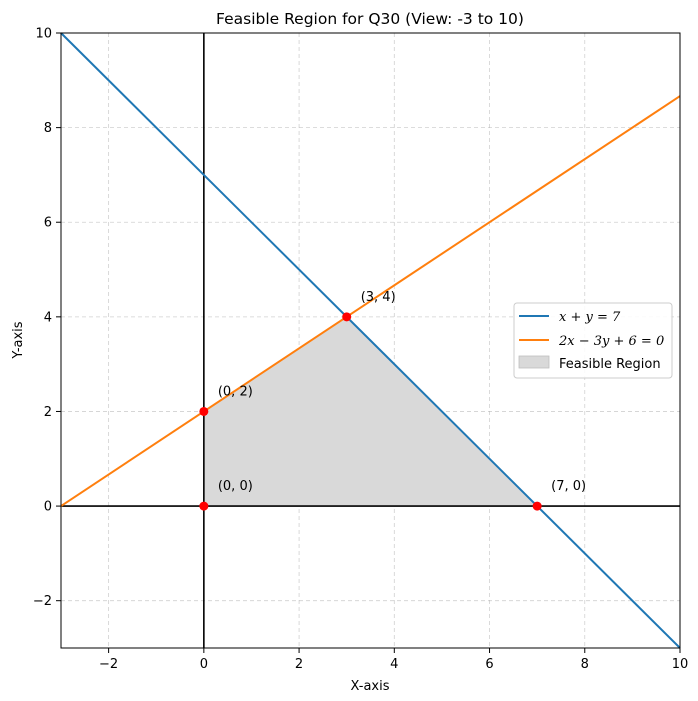  Describe the element at coordinates (48, 223) in the screenshot. I see `y-tick-label-4: 6` at that location.